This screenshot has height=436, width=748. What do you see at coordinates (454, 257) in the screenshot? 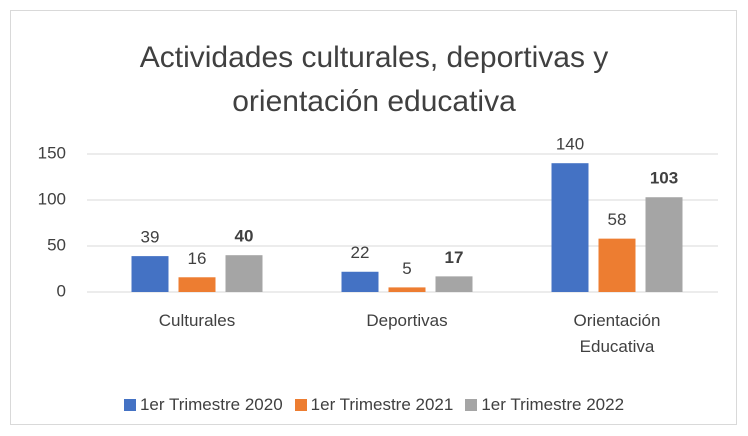
I see `data-label: 17` at bounding box center [454, 257].